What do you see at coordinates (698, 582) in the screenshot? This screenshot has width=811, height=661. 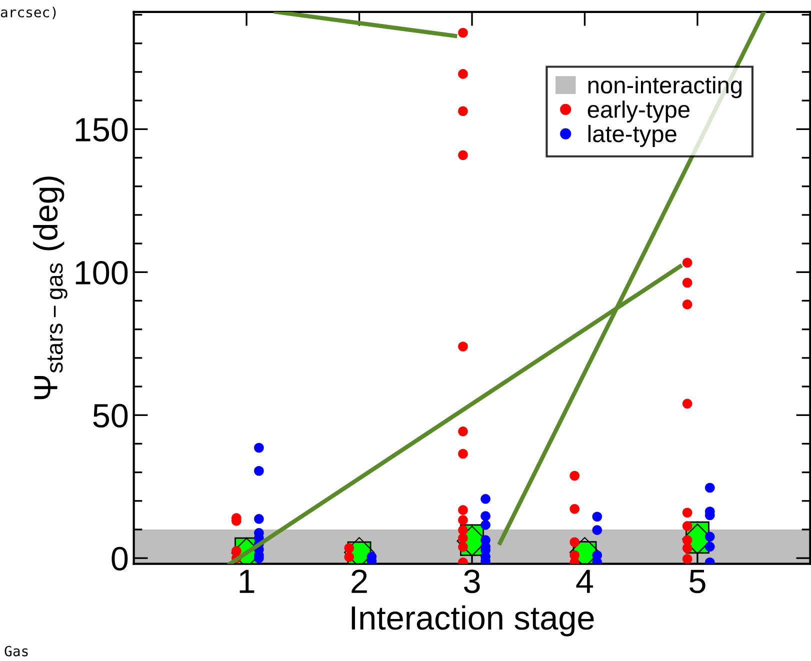 I see `x-tick-label: 5` at bounding box center [698, 582].